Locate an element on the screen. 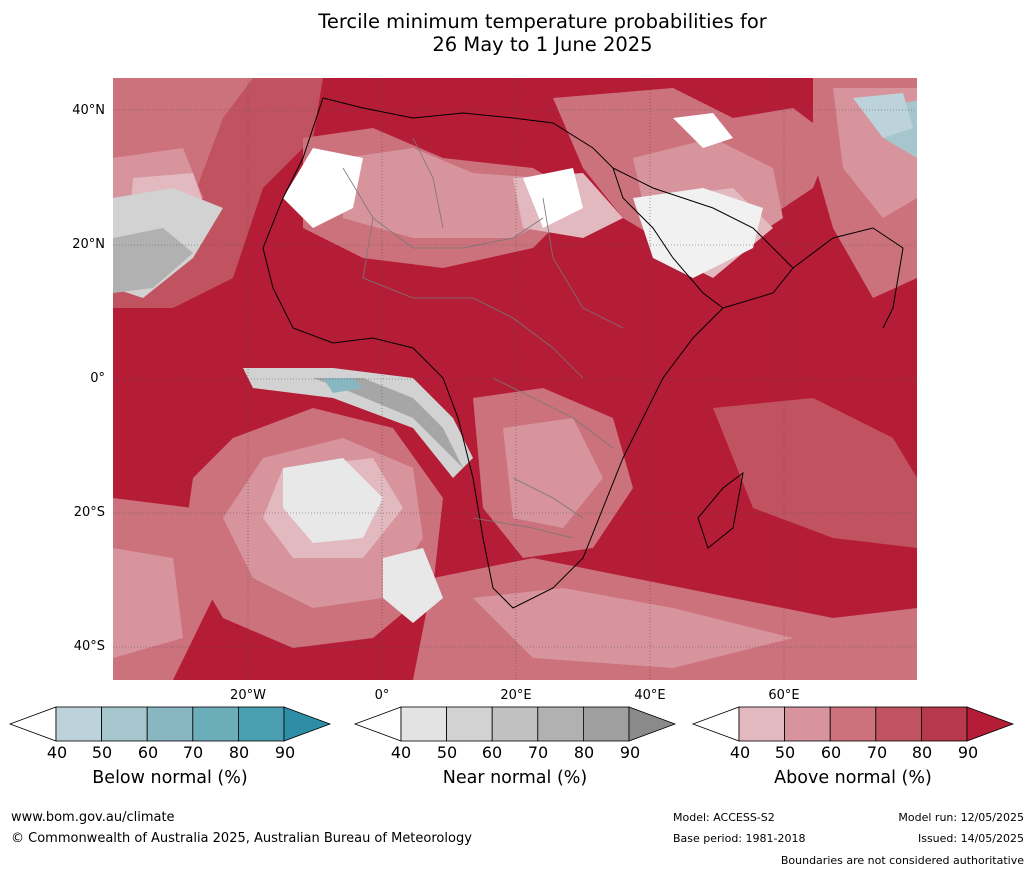  above-tick-80: 80 is located at coordinates (922, 752).